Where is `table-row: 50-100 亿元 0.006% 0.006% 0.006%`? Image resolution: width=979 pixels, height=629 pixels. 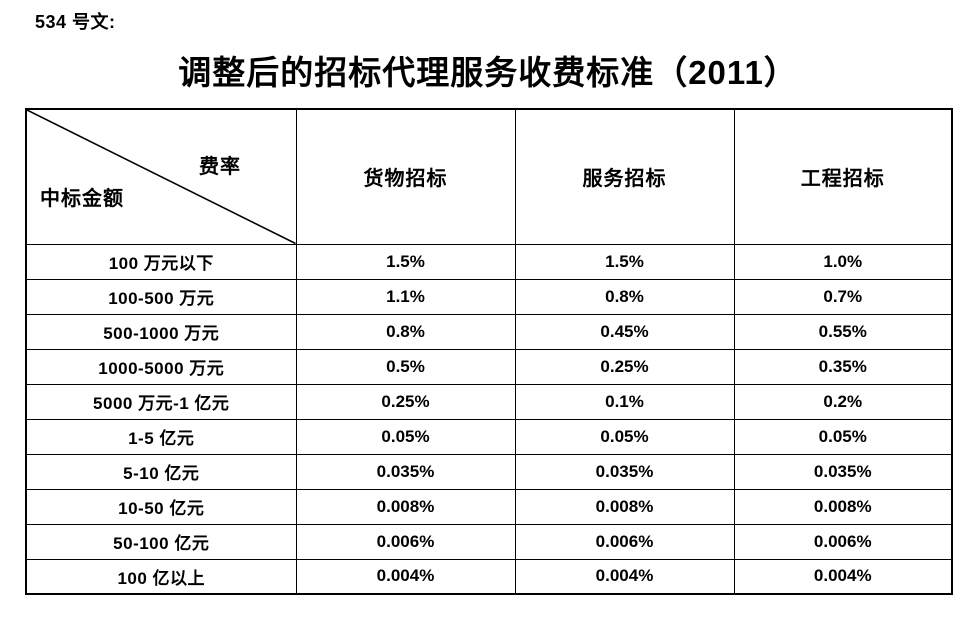 table-row: 50-100 亿元 0.006% 0.006% 0.006% is located at coordinates (489, 541).